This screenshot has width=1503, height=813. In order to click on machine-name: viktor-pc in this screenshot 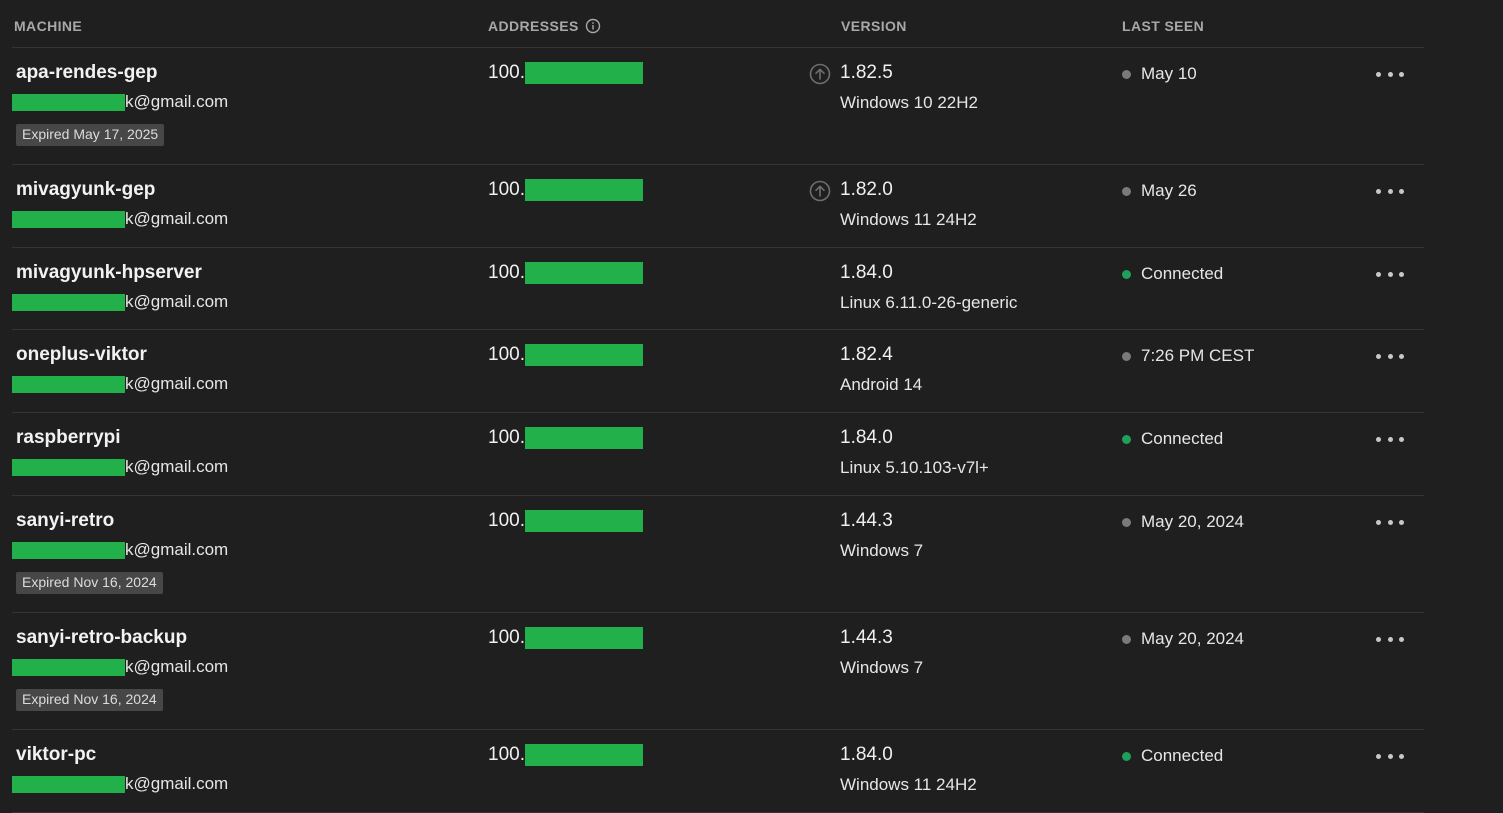, I will do `click(56, 754)`.